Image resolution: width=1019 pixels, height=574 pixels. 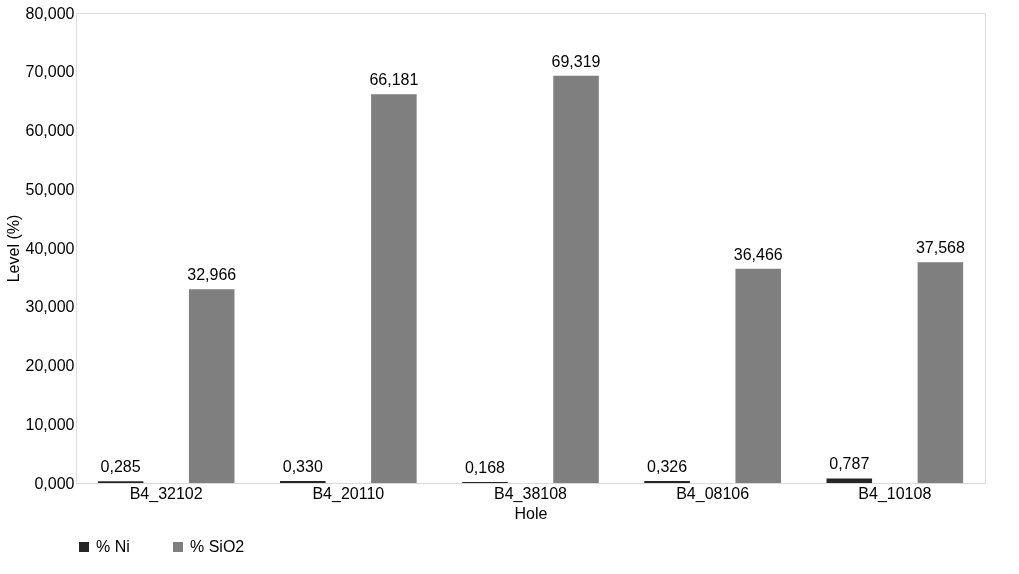 I want to click on y-tick-label: 80,000, so click(x=50, y=13).